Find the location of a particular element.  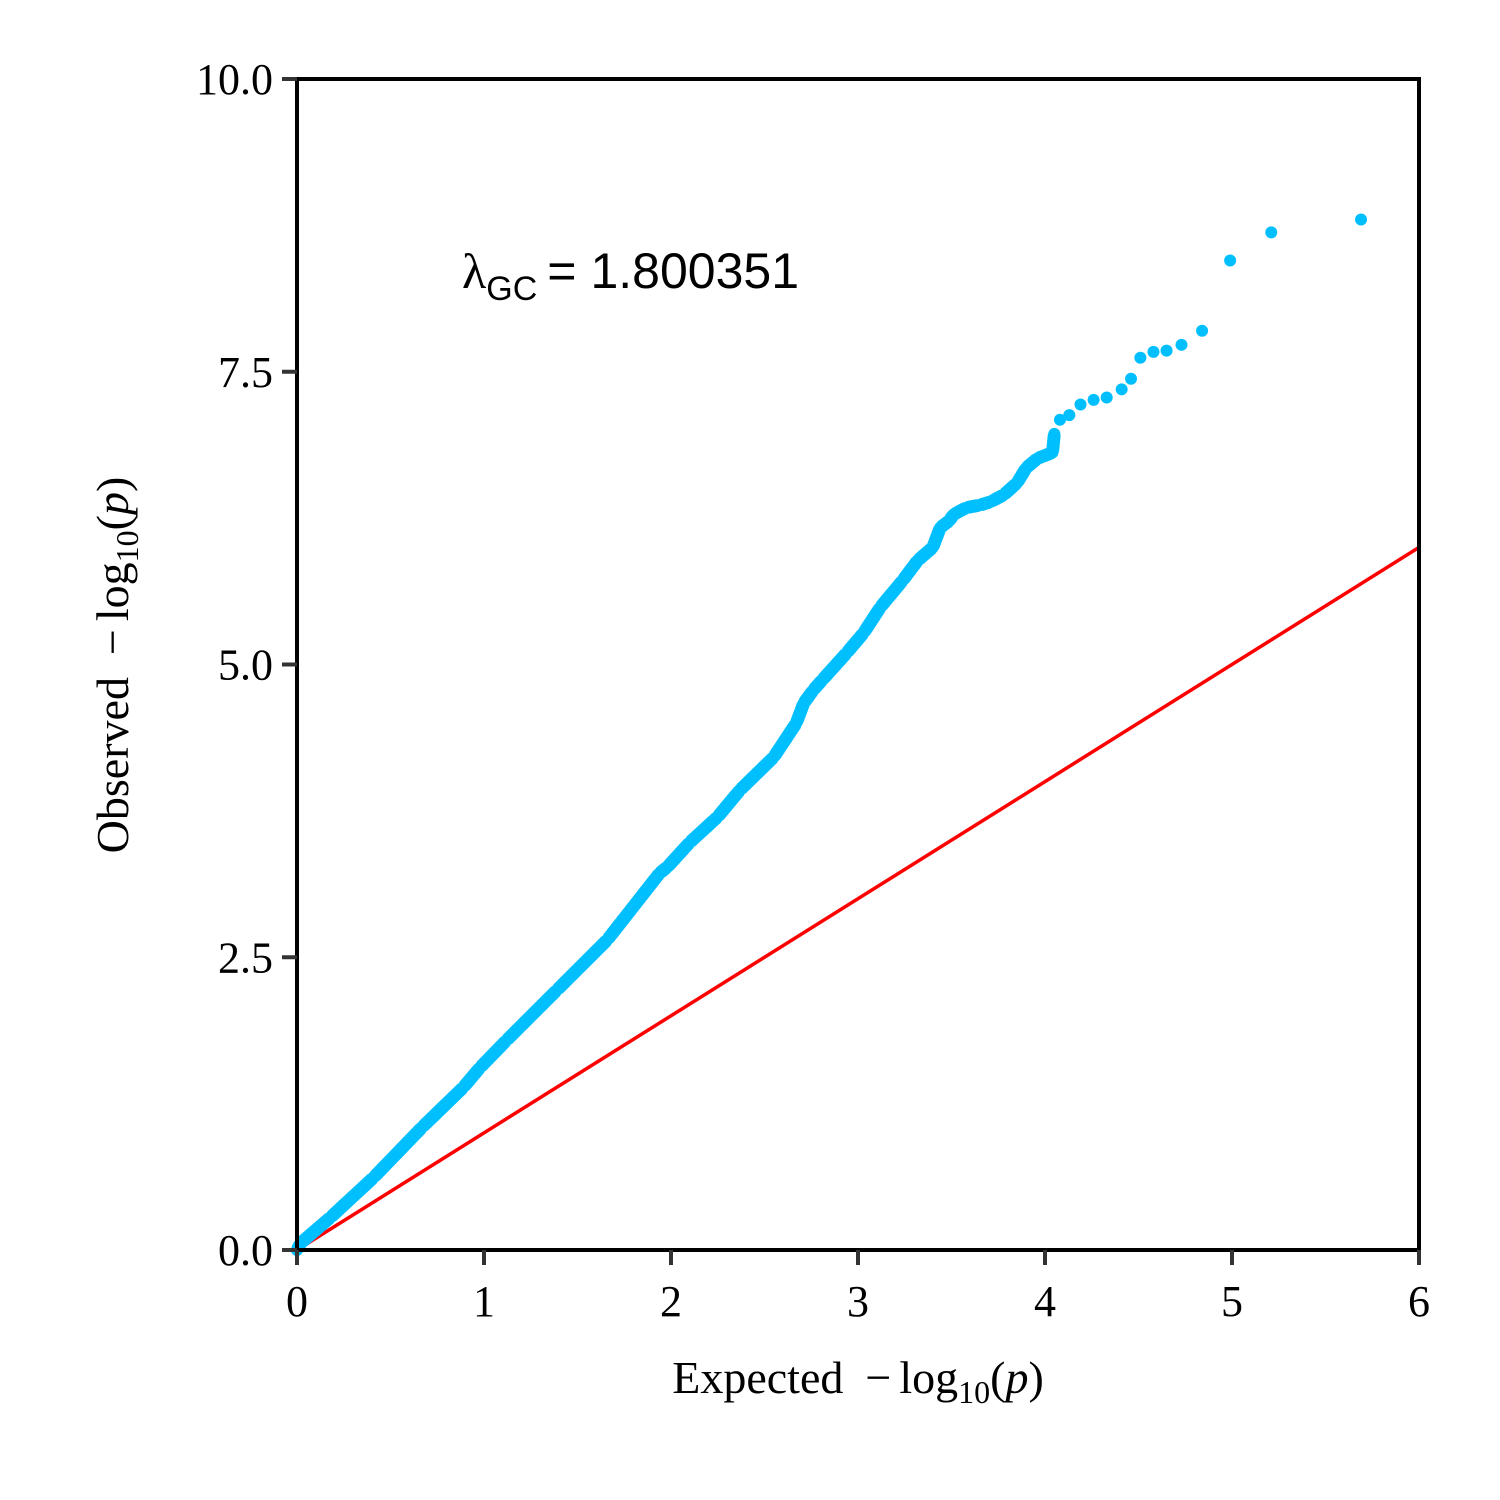

y-tick-label: 5.0 is located at coordinates (245, 665).